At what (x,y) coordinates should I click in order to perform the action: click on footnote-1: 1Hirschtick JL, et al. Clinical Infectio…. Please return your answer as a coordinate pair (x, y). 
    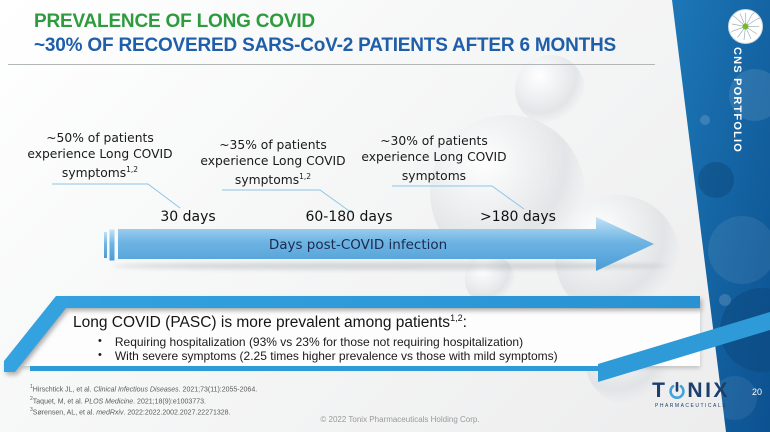
    Looking at the image, I should click on (144, 389).